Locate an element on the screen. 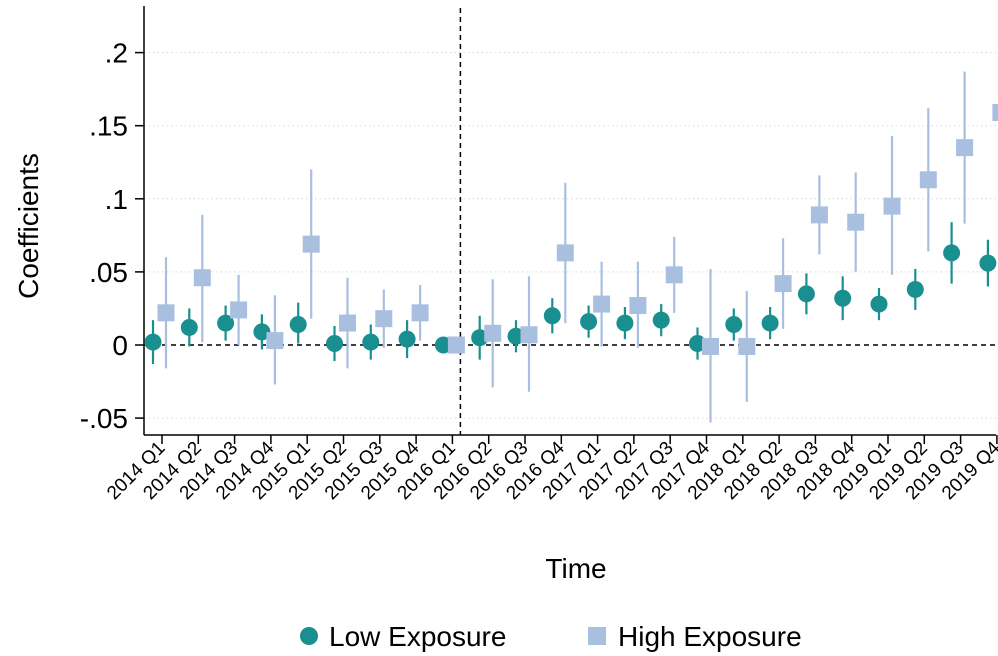 The width and height of the screenshot is (998, 656). y-tick-label: -.05 is located at coordinates (104, 418).